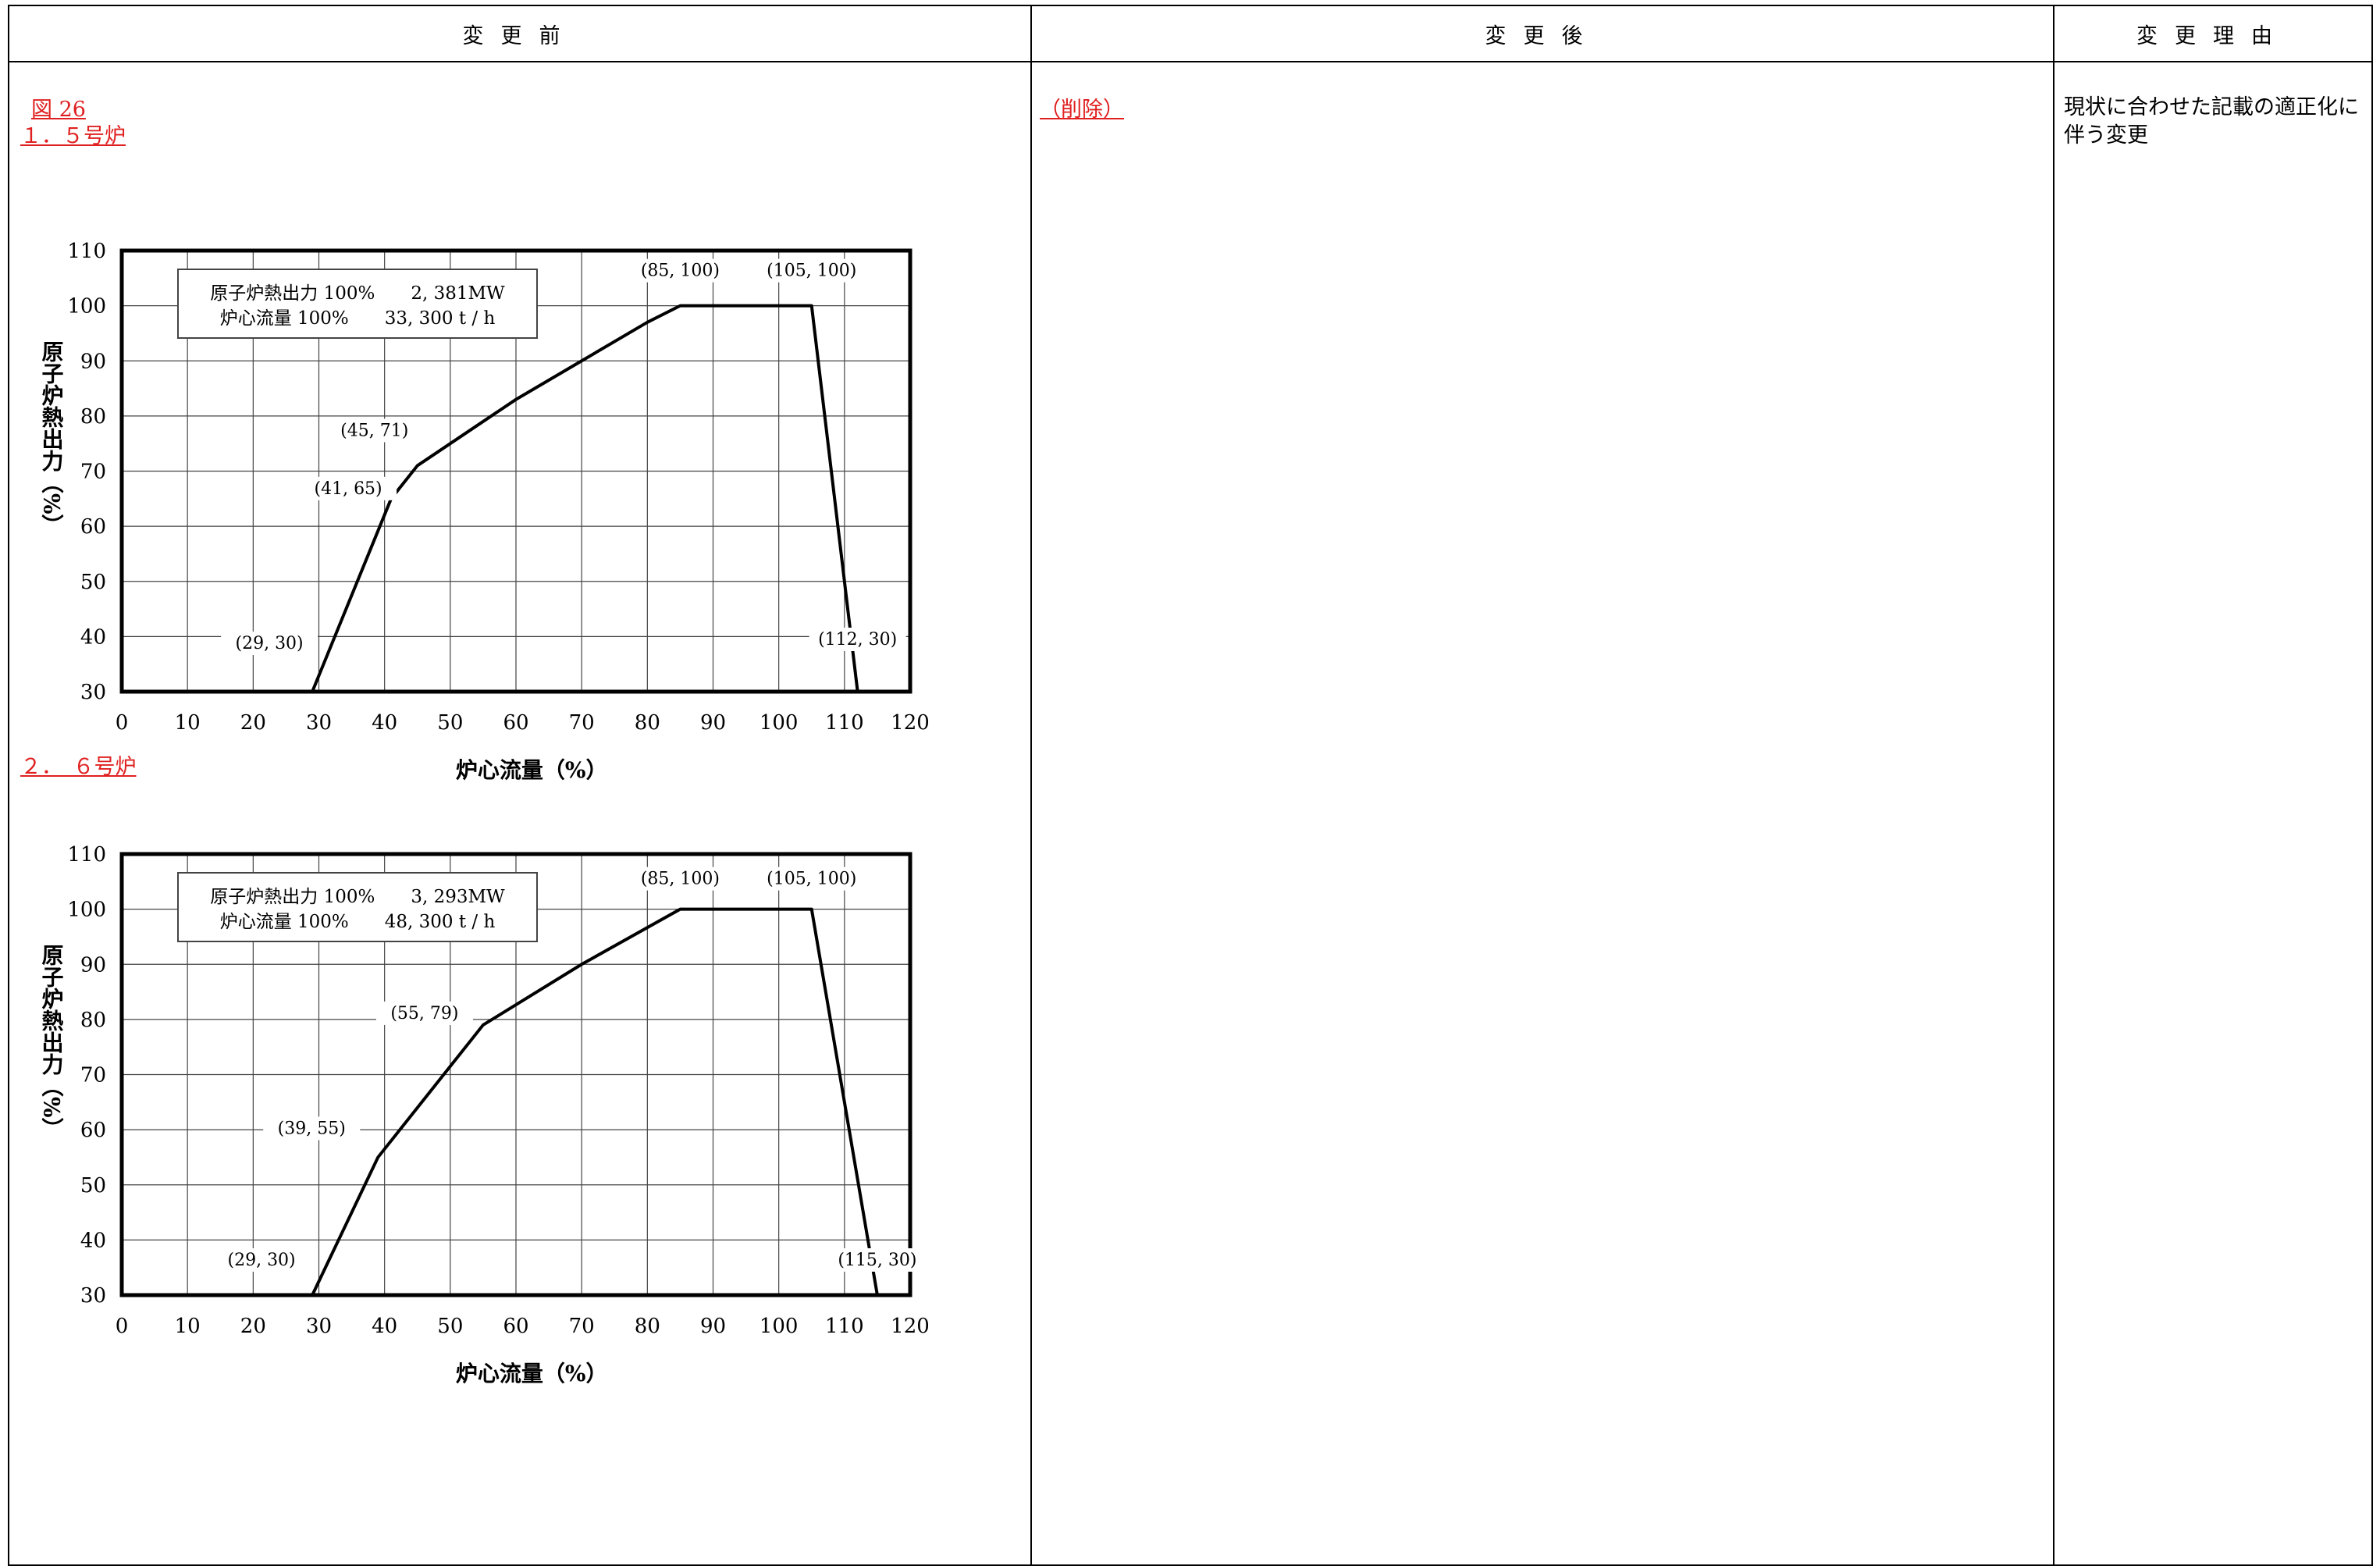  What do you see at coordinates (2213, 34) in the screenshot?
I see `header-reason: 変更理由` at bounding box center [2213, 34].